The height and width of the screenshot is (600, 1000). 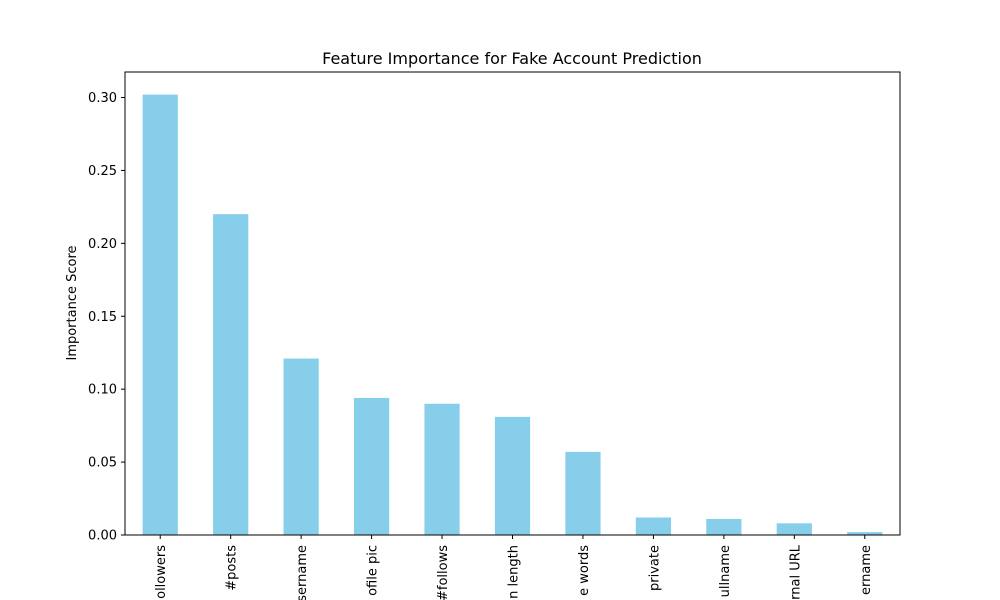 What do you see at coordinates (654, 568) in the screenshot?
I see `x-tick-label-7: private` at bounding box center [654, 568].